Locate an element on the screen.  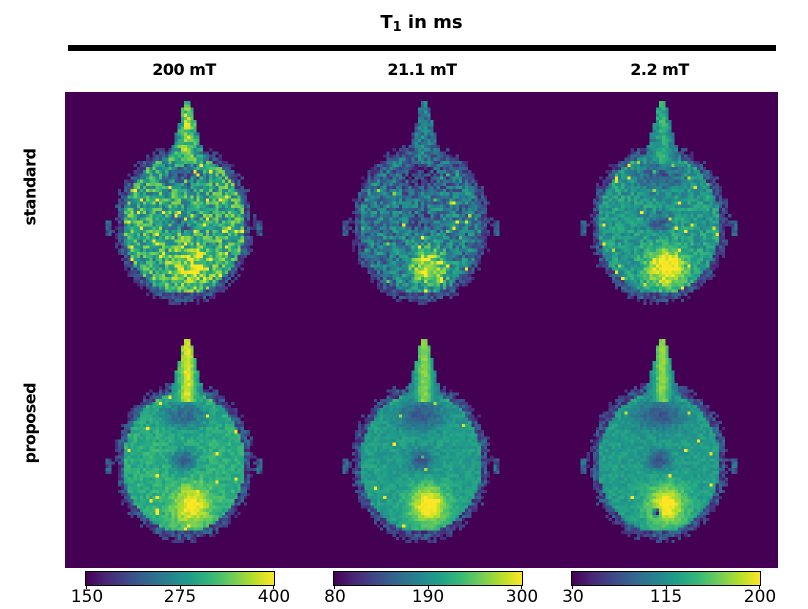
brain-map-proposed-200mT is located at coordinates (183, 449).